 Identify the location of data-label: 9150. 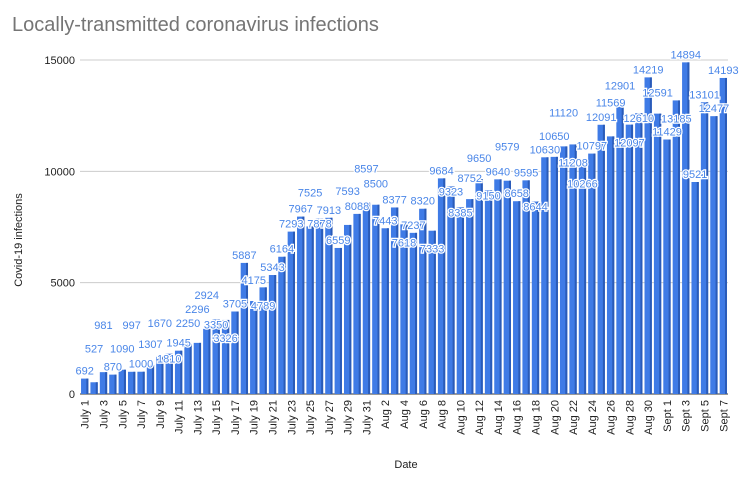
(488, 196).